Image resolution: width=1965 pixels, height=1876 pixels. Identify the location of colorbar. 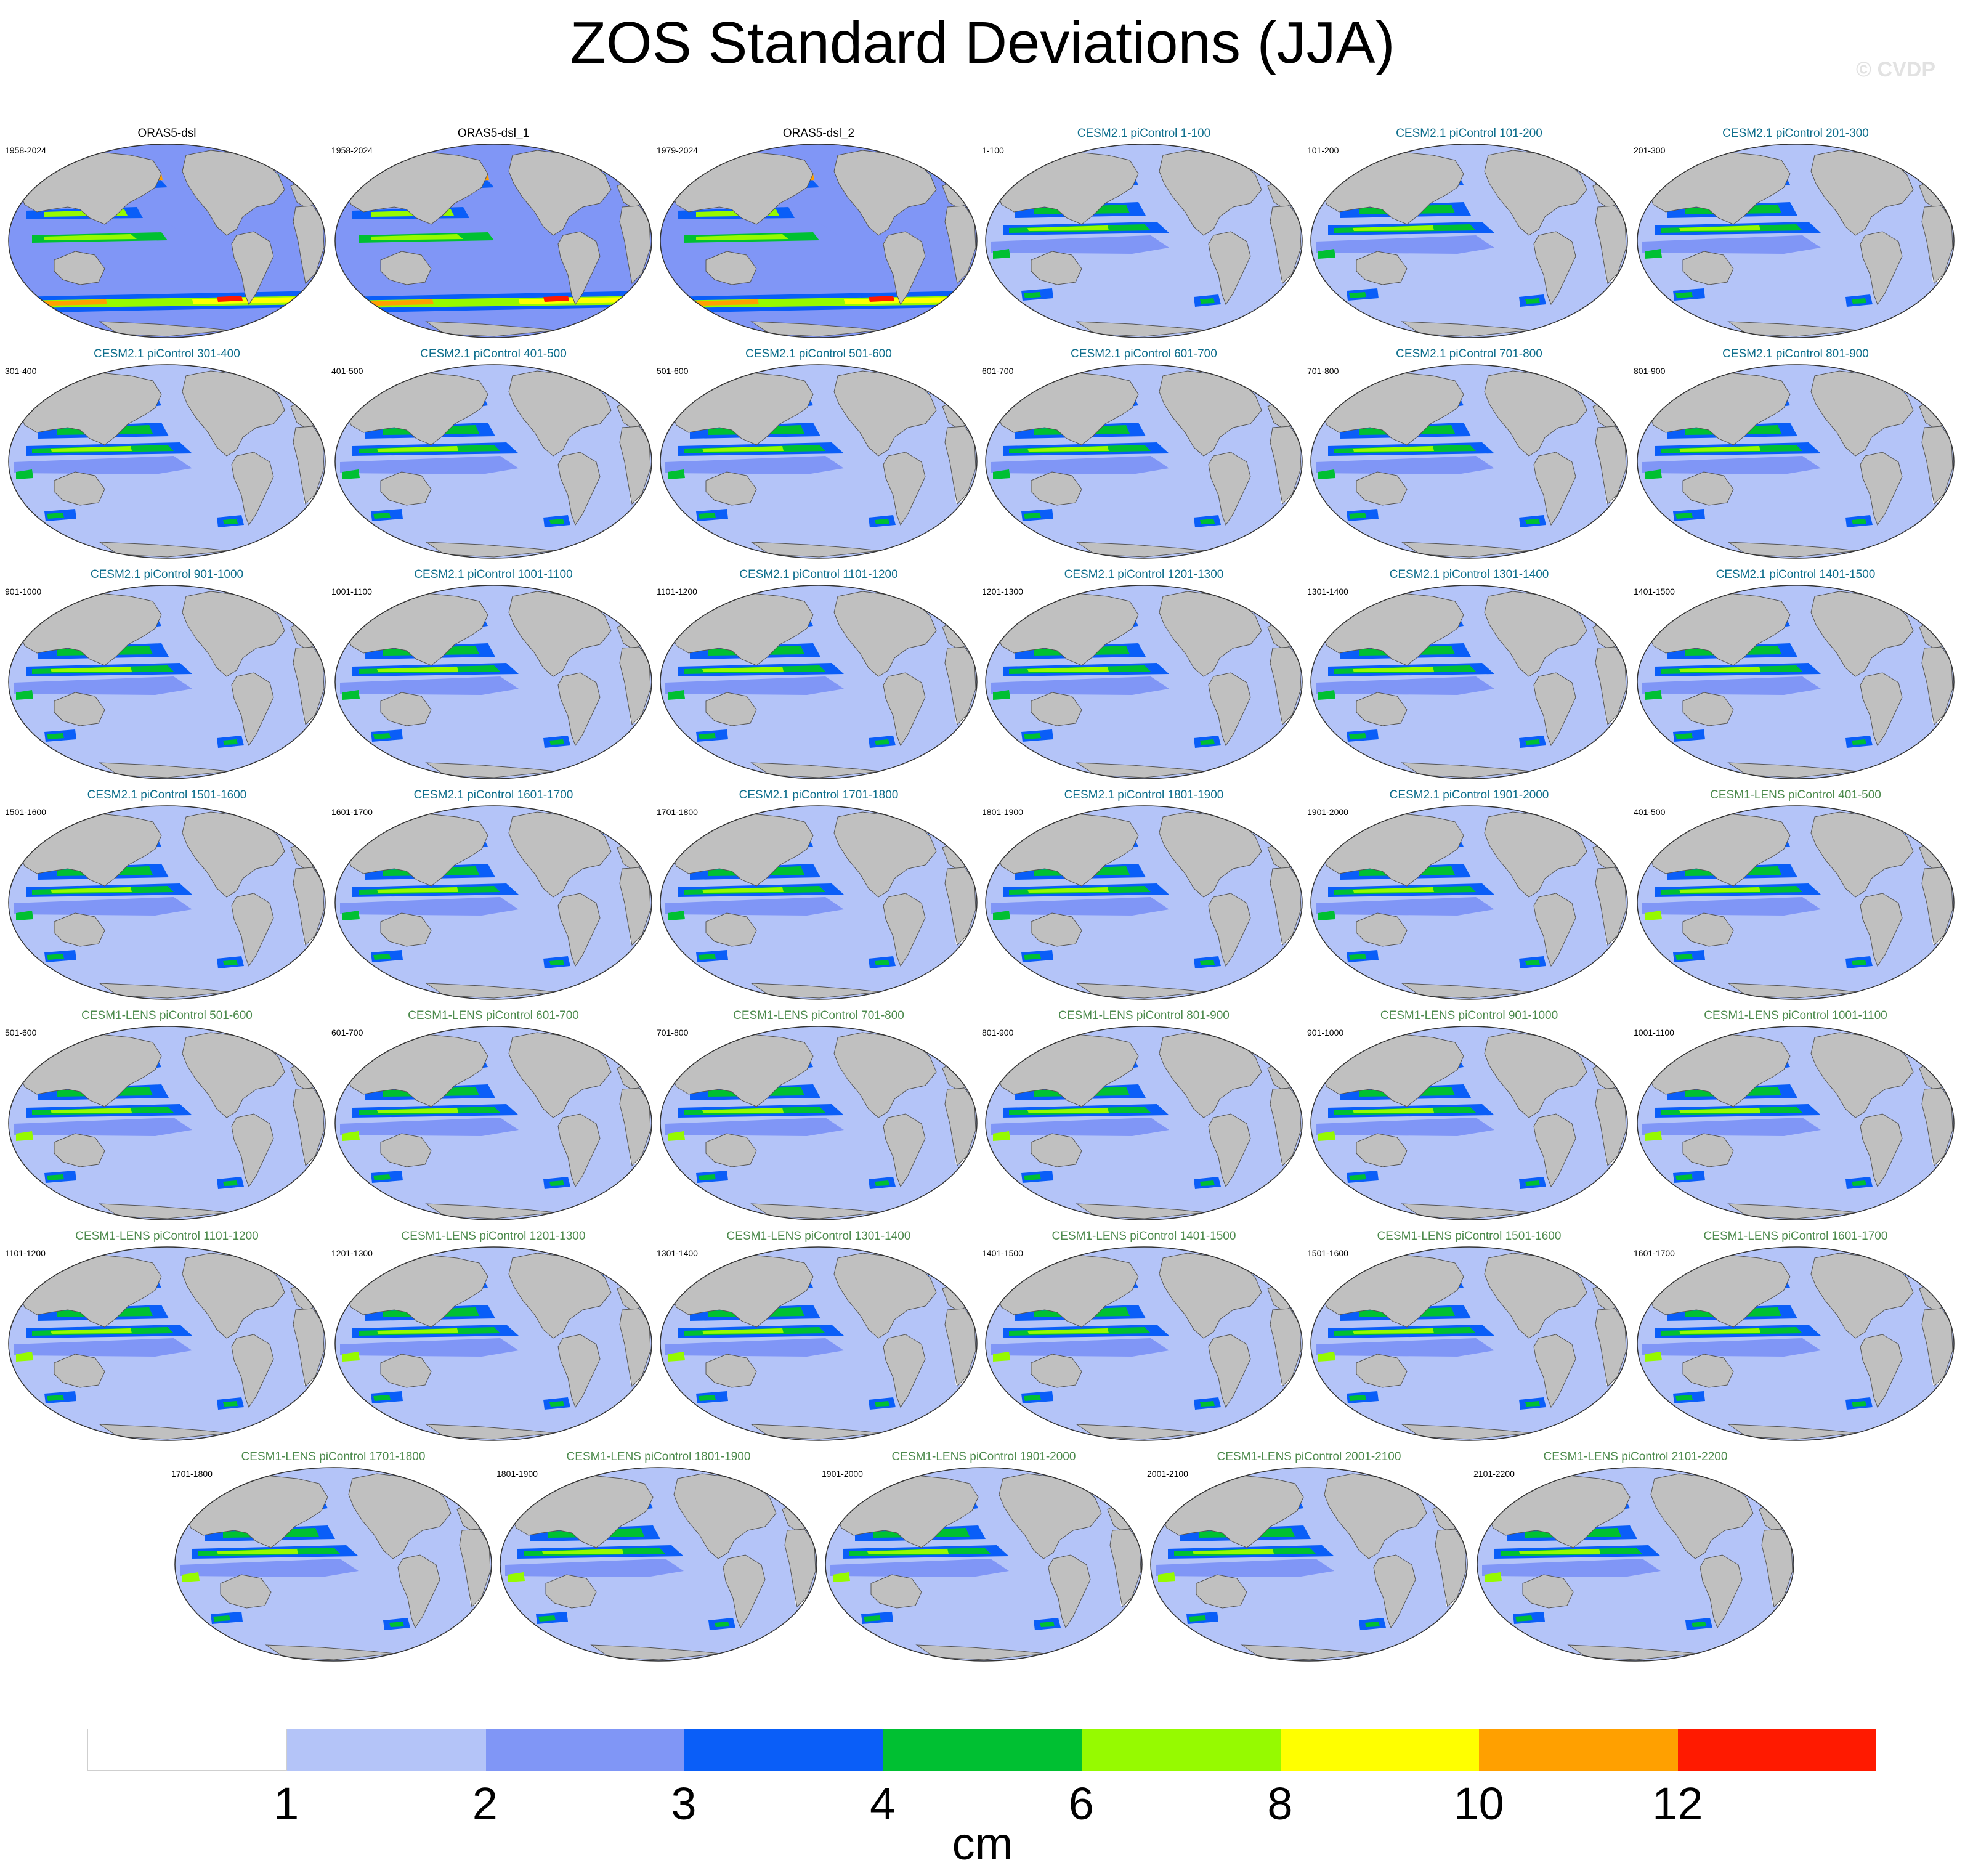
(981, 1750).